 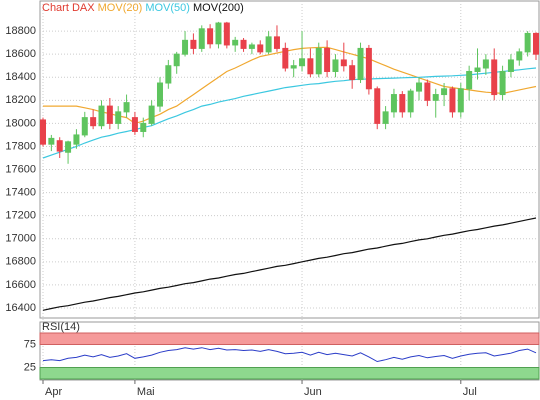 What do you see at coordinates (218, 8) in the screenshot?
I see `legend-entry: MOV(200)` at bounding box center [218, 8].